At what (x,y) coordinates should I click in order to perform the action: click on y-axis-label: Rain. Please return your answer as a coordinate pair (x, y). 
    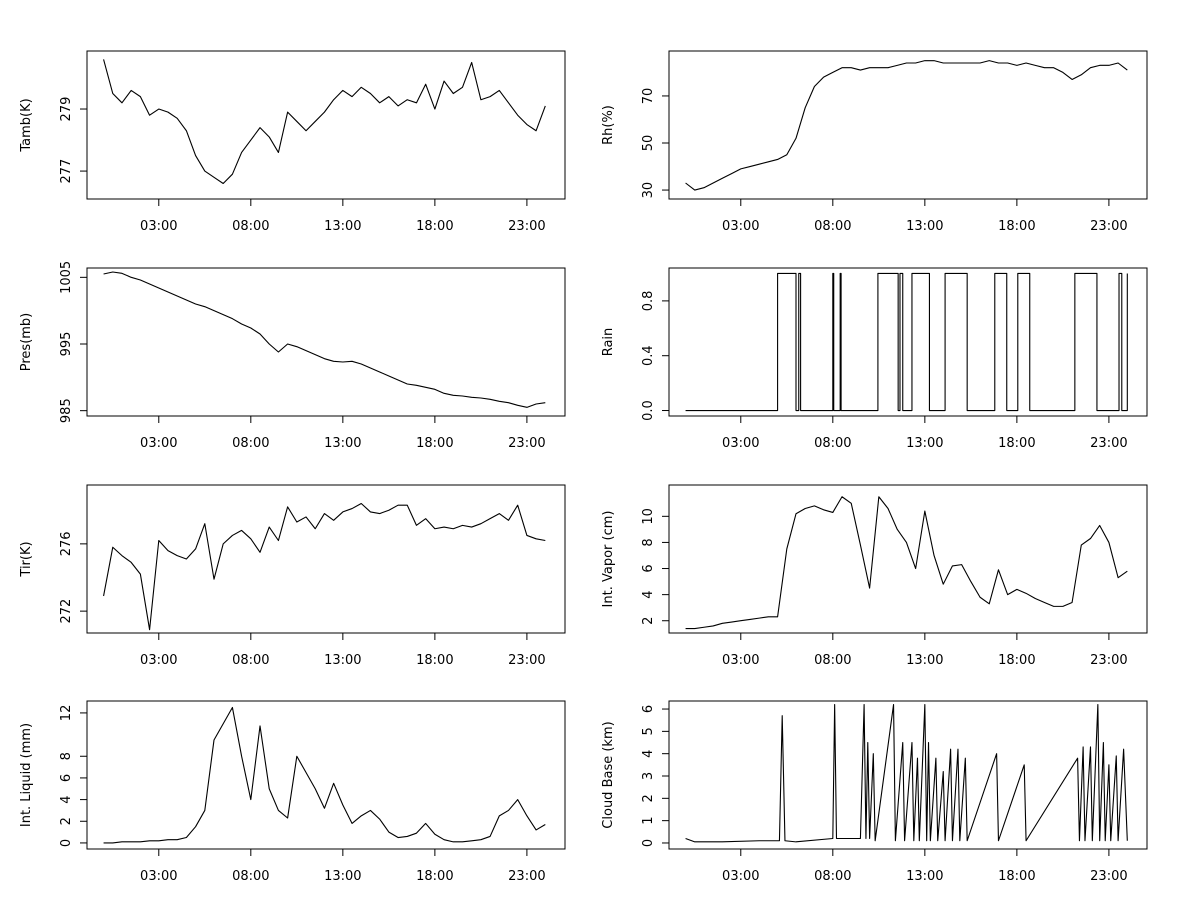
    Looking at the image, I should click on (608, 342).